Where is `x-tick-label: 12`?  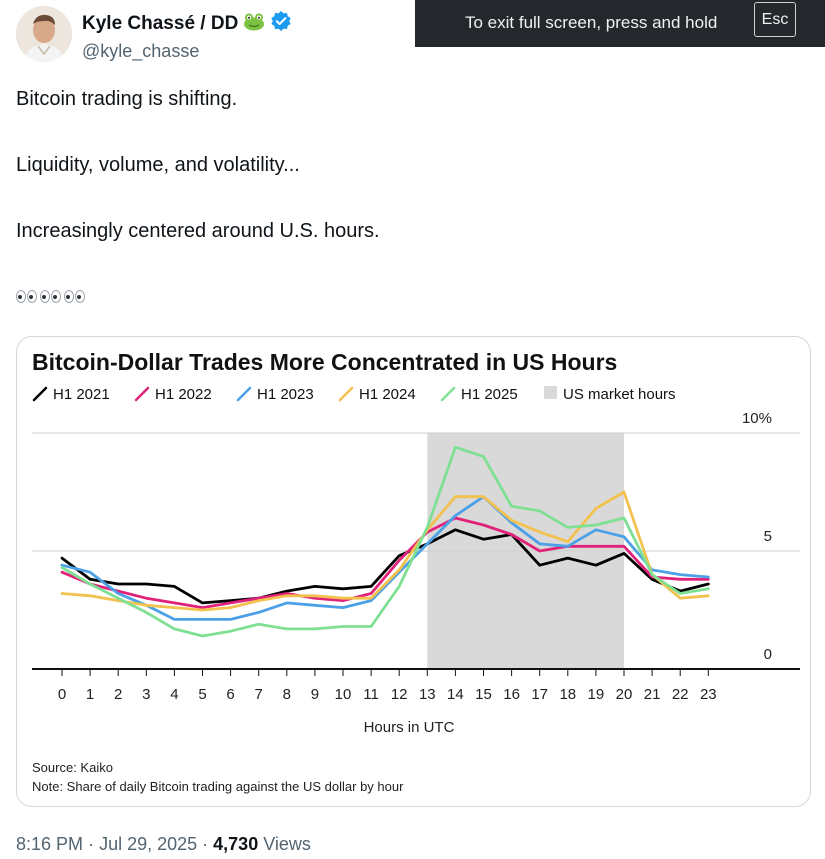
x-tick-label: 12 is located at coordinates (399, 694).